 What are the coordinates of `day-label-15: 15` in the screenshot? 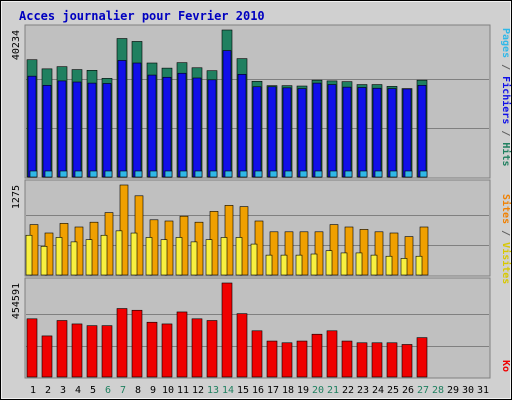 It's located at (243, 390).